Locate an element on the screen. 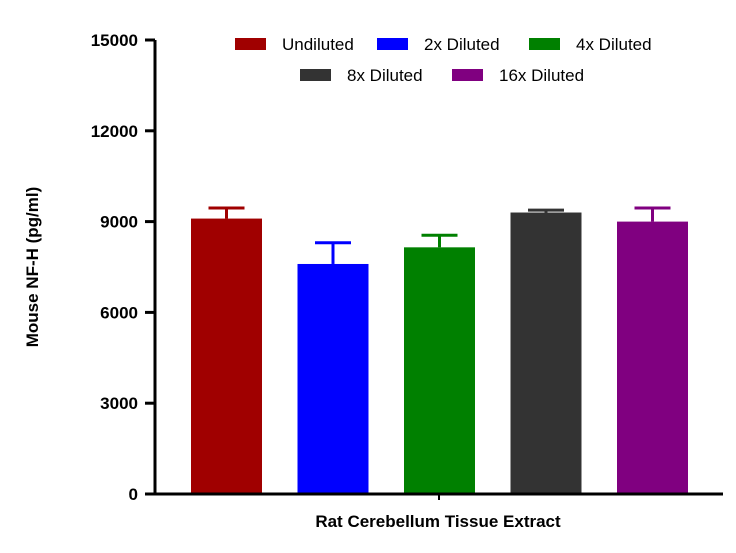 This screenshot has width=736, height=553. y-ticks-layer: 0 3000 6000 9000 12000 15000 is located at coordinates (123, 267).